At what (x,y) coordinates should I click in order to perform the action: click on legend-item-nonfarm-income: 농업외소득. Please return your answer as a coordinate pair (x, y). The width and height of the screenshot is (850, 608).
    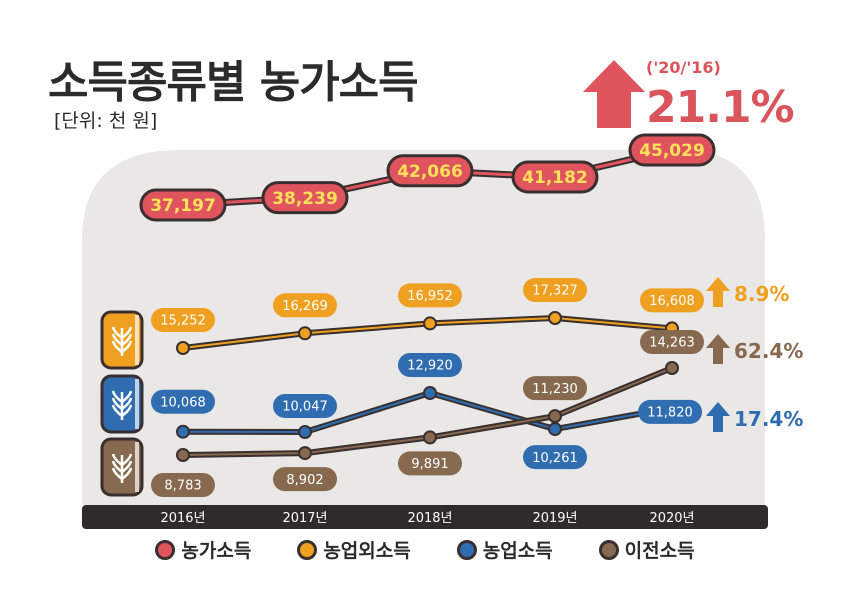
    Looking at the image, I should click on (354, 549).